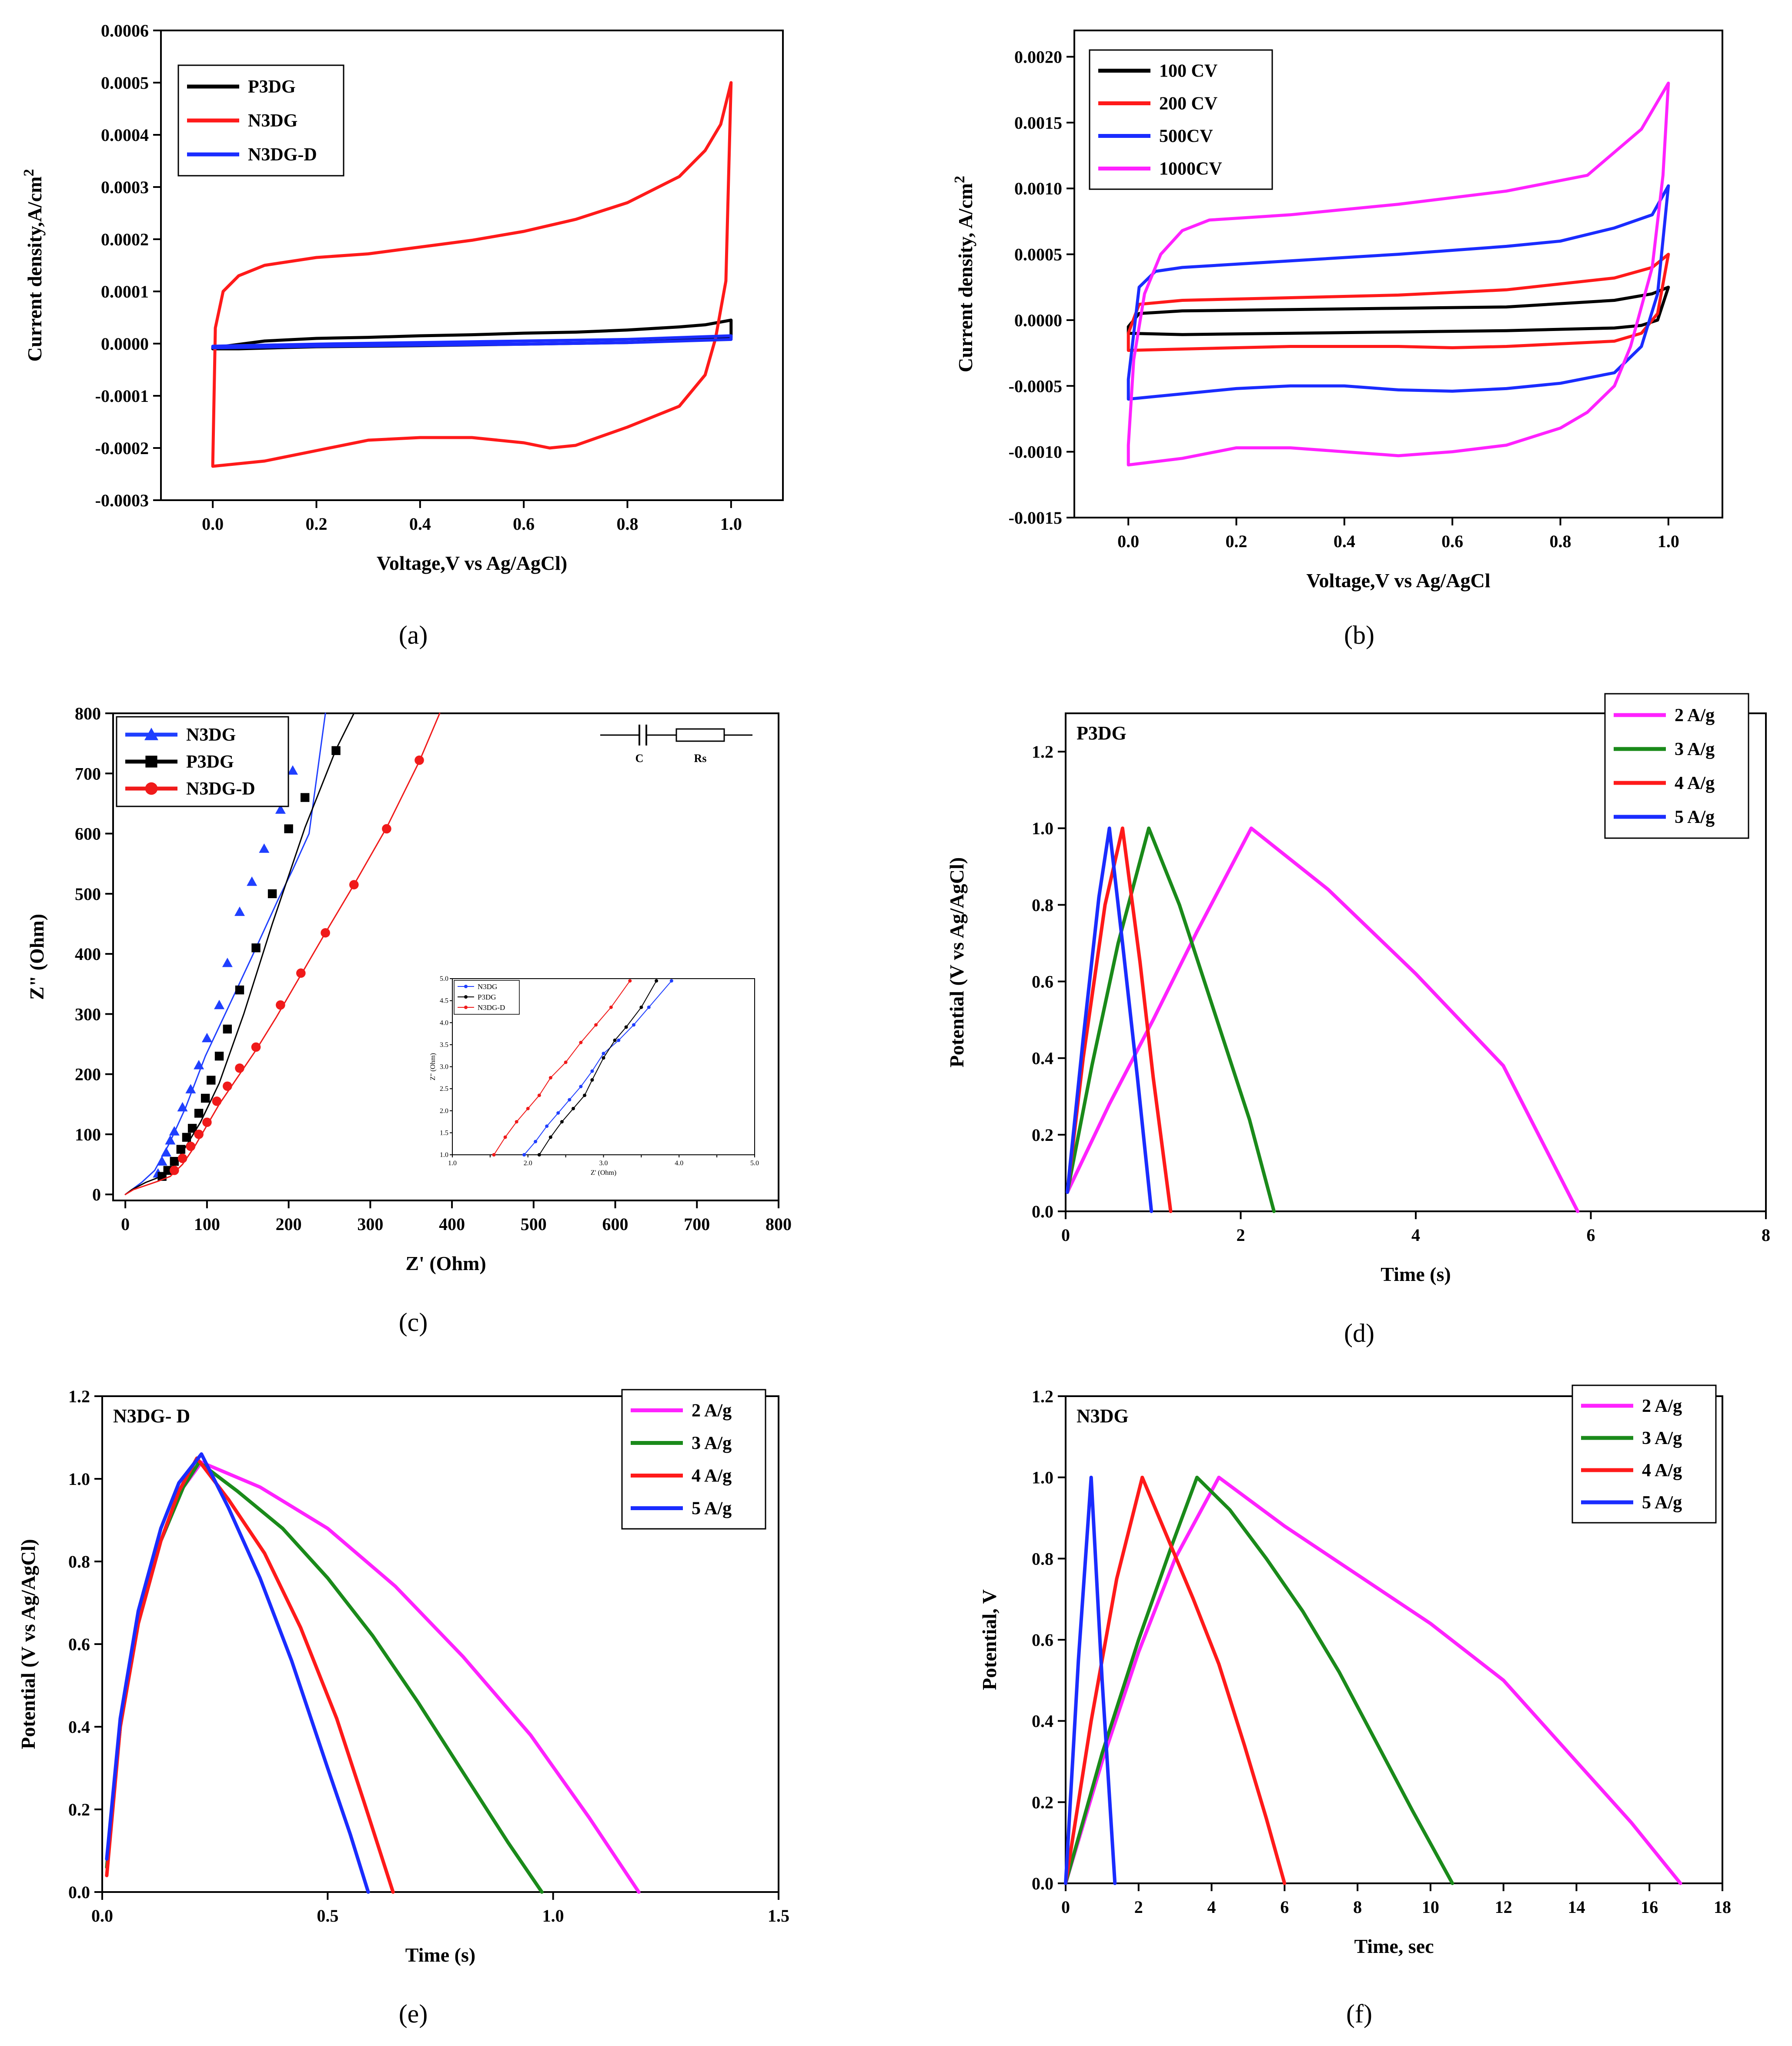  Describe the element at coordinates (125, 239) in the screenshot. I see `y-tick-label: 0.0002` at that location.